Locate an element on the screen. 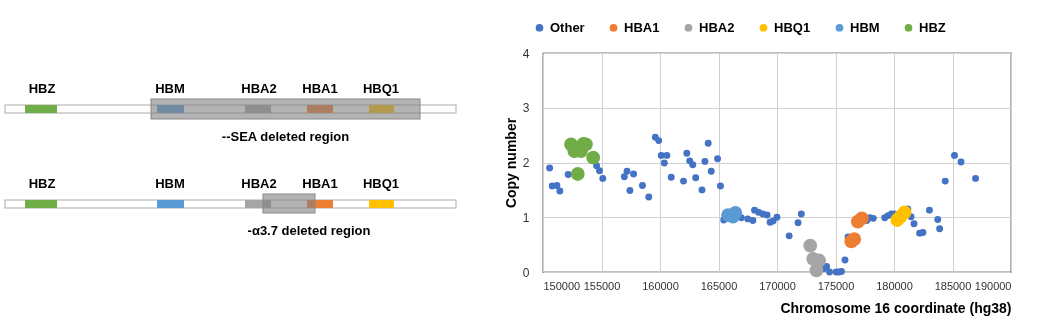 The image size is (1043, 332). x-tick-label: 160000 is located at coordinates (660, 285).